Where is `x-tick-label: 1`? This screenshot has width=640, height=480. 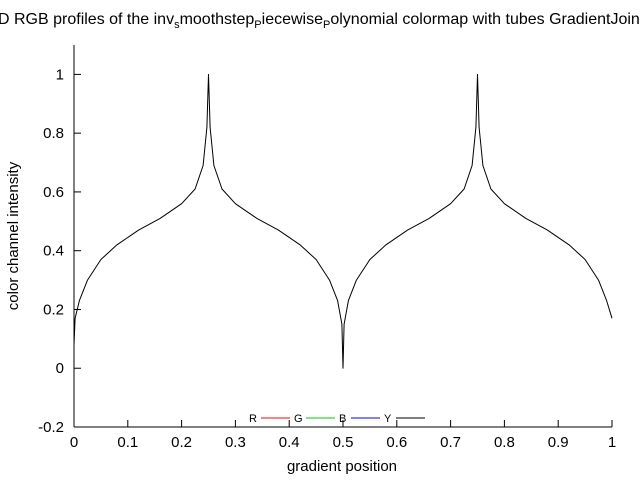
x-tick-label: 1 is located at coordinates (612, 442).